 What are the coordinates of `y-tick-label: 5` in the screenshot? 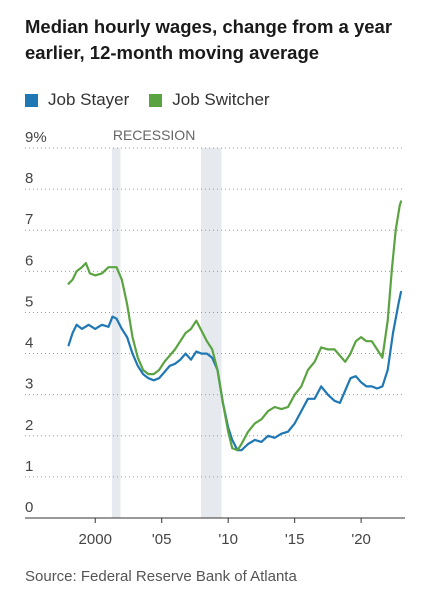 It's located at (29, 301).